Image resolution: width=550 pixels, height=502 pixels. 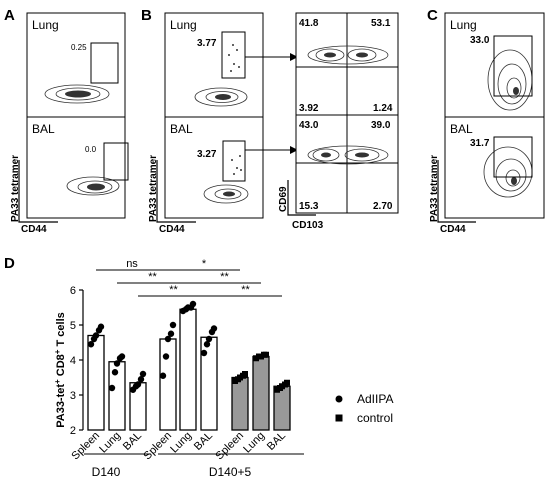 What do you see at coordinates (132, 264) in the screenshot?
I see `significance-label-0: ns` at bounding box center [132, 264].